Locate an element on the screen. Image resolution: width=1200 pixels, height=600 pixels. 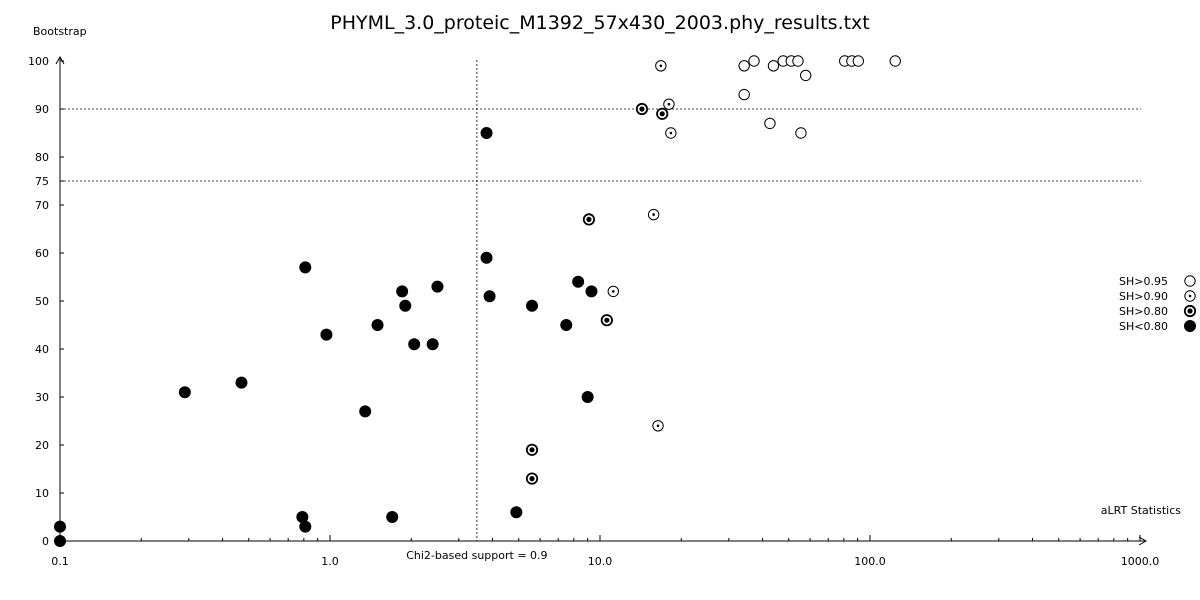
y-axis-arrow is located at coordinates (60, 60).